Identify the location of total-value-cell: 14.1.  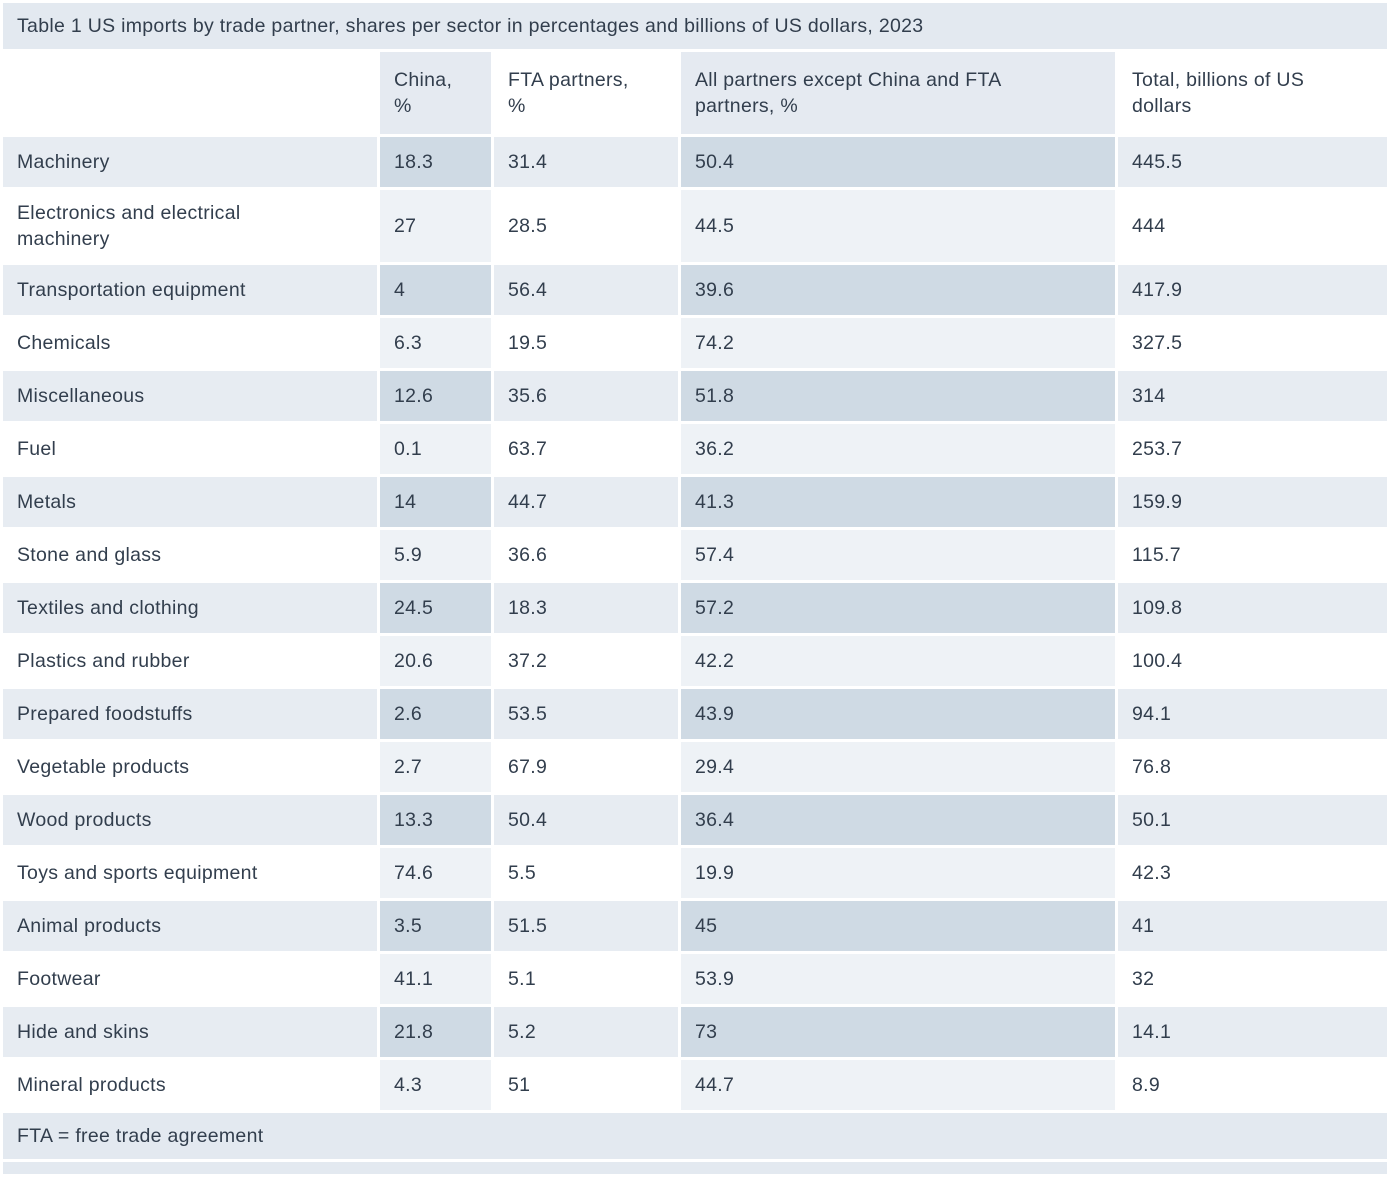
(1253, 1032).